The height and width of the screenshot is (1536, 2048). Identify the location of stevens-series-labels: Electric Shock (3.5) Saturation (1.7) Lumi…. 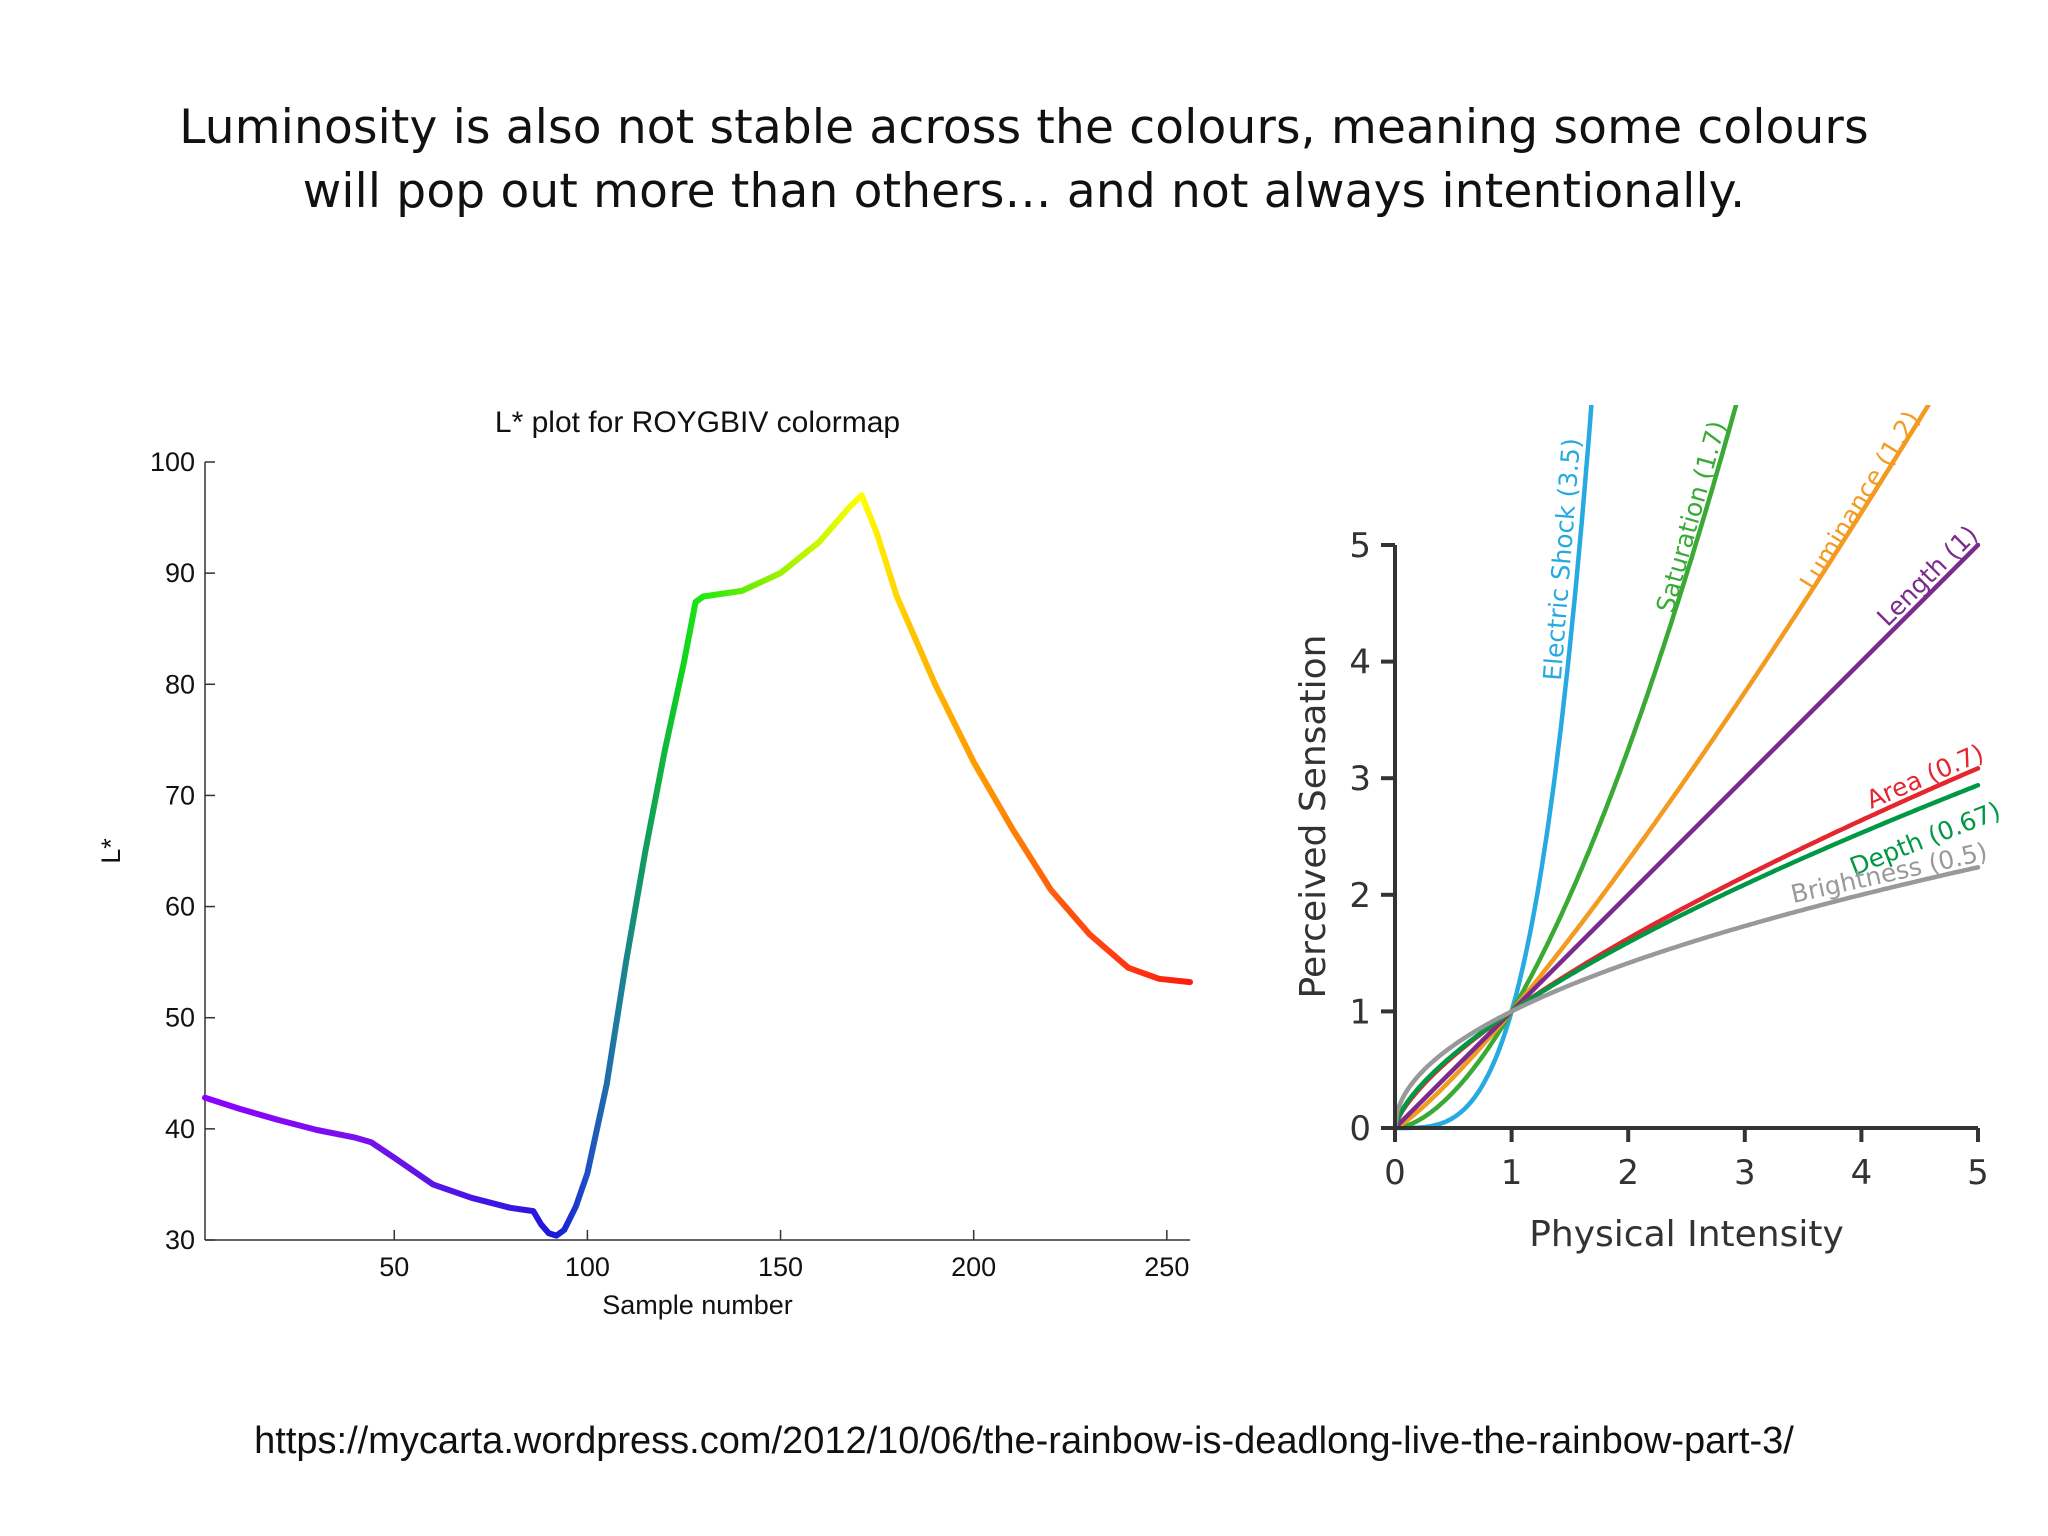
(1771, 657).